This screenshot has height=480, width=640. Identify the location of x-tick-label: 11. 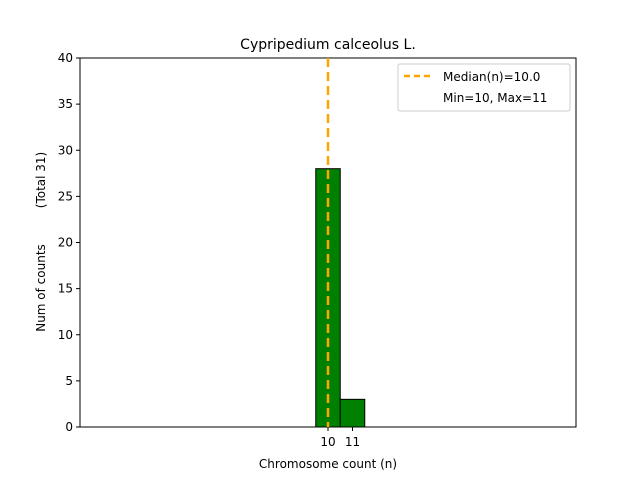
(352, 442).